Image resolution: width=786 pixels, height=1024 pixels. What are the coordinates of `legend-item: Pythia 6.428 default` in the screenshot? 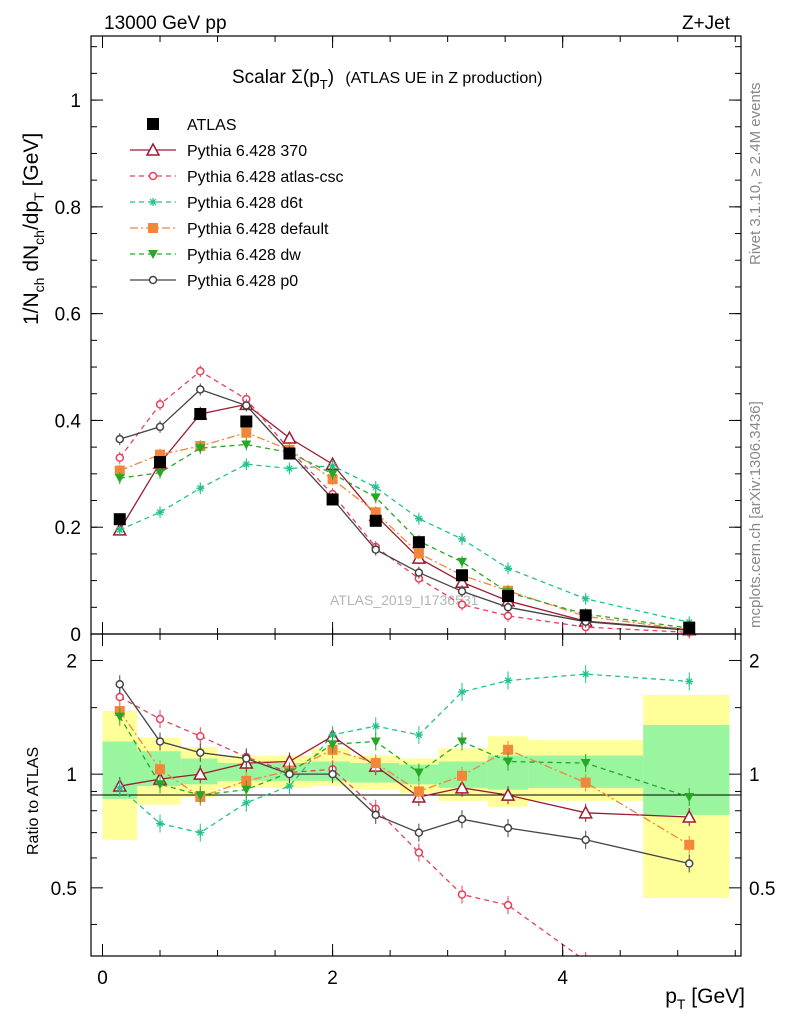 It's located at (229, 229).